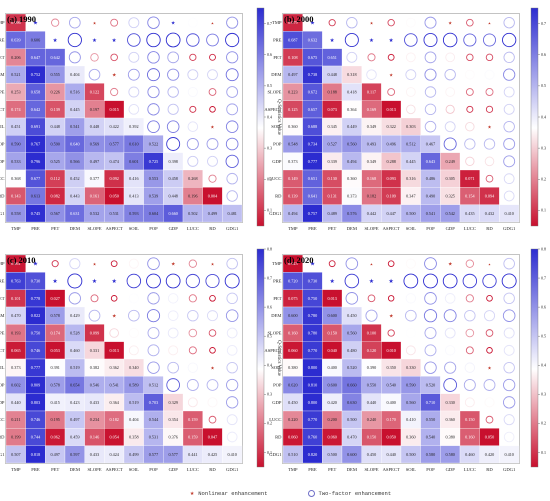 This screenshot has width=550, height=501. I want to click on cell-value: 0.640, so click(74, 144).